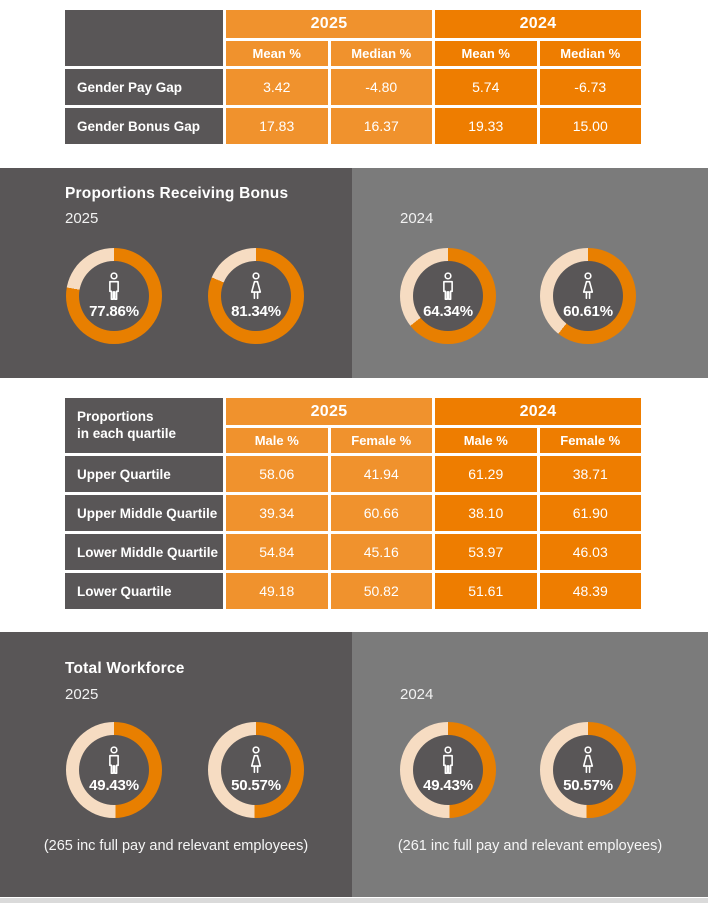 The width and height of the screenshot is (708, 903). Describe the element at coordinates (277, 126) in the screenshot. I see `table-cell: 17.83` at that location.